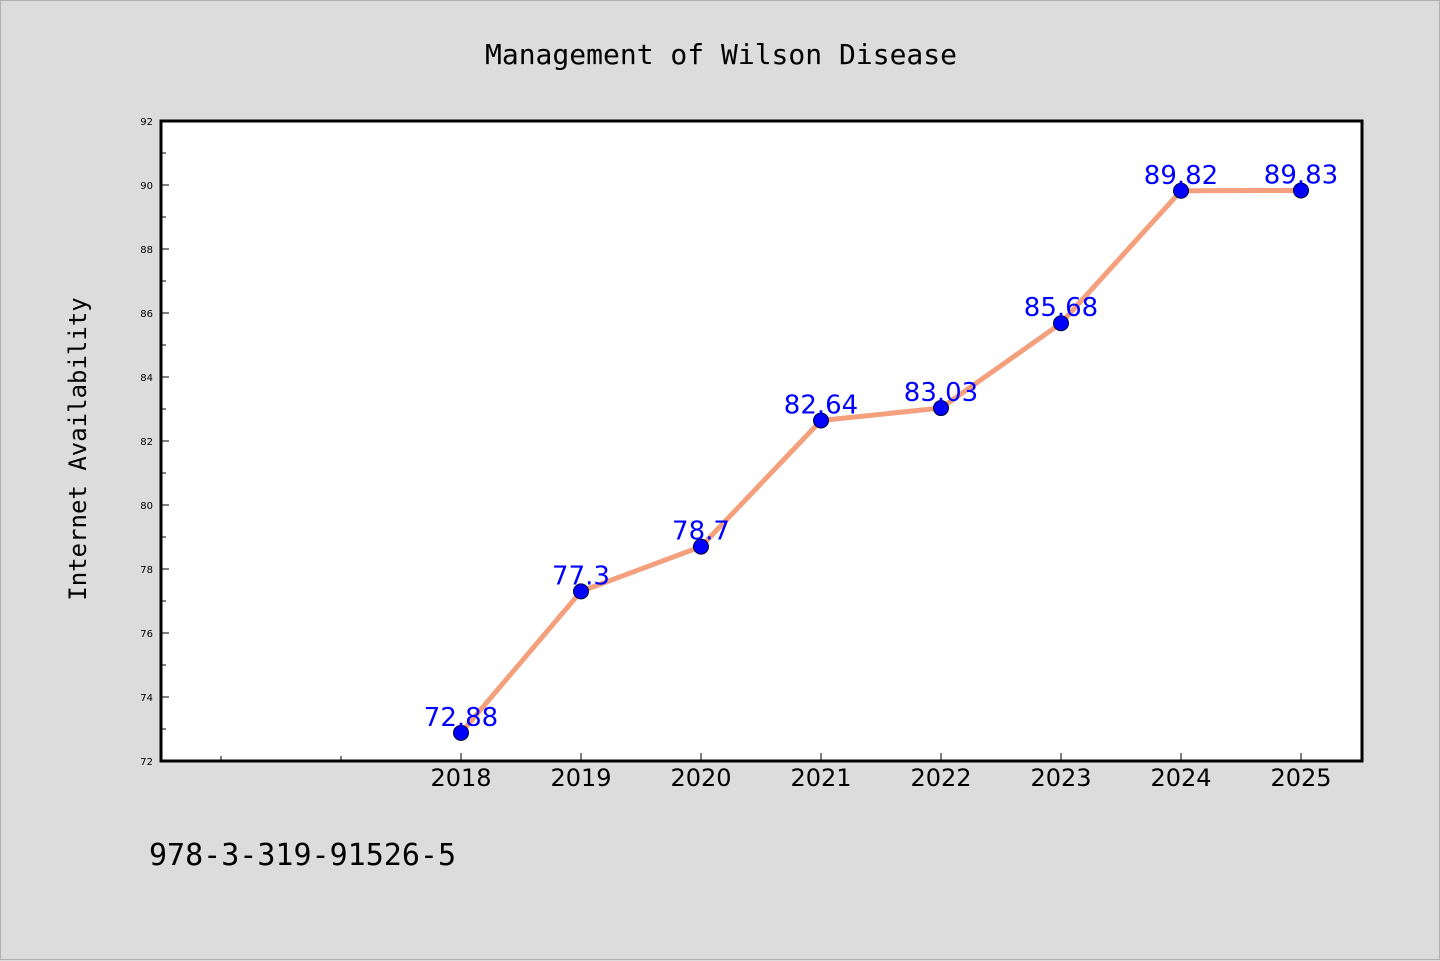  I want to click on y-tick-label: 78, so click(146, 570).